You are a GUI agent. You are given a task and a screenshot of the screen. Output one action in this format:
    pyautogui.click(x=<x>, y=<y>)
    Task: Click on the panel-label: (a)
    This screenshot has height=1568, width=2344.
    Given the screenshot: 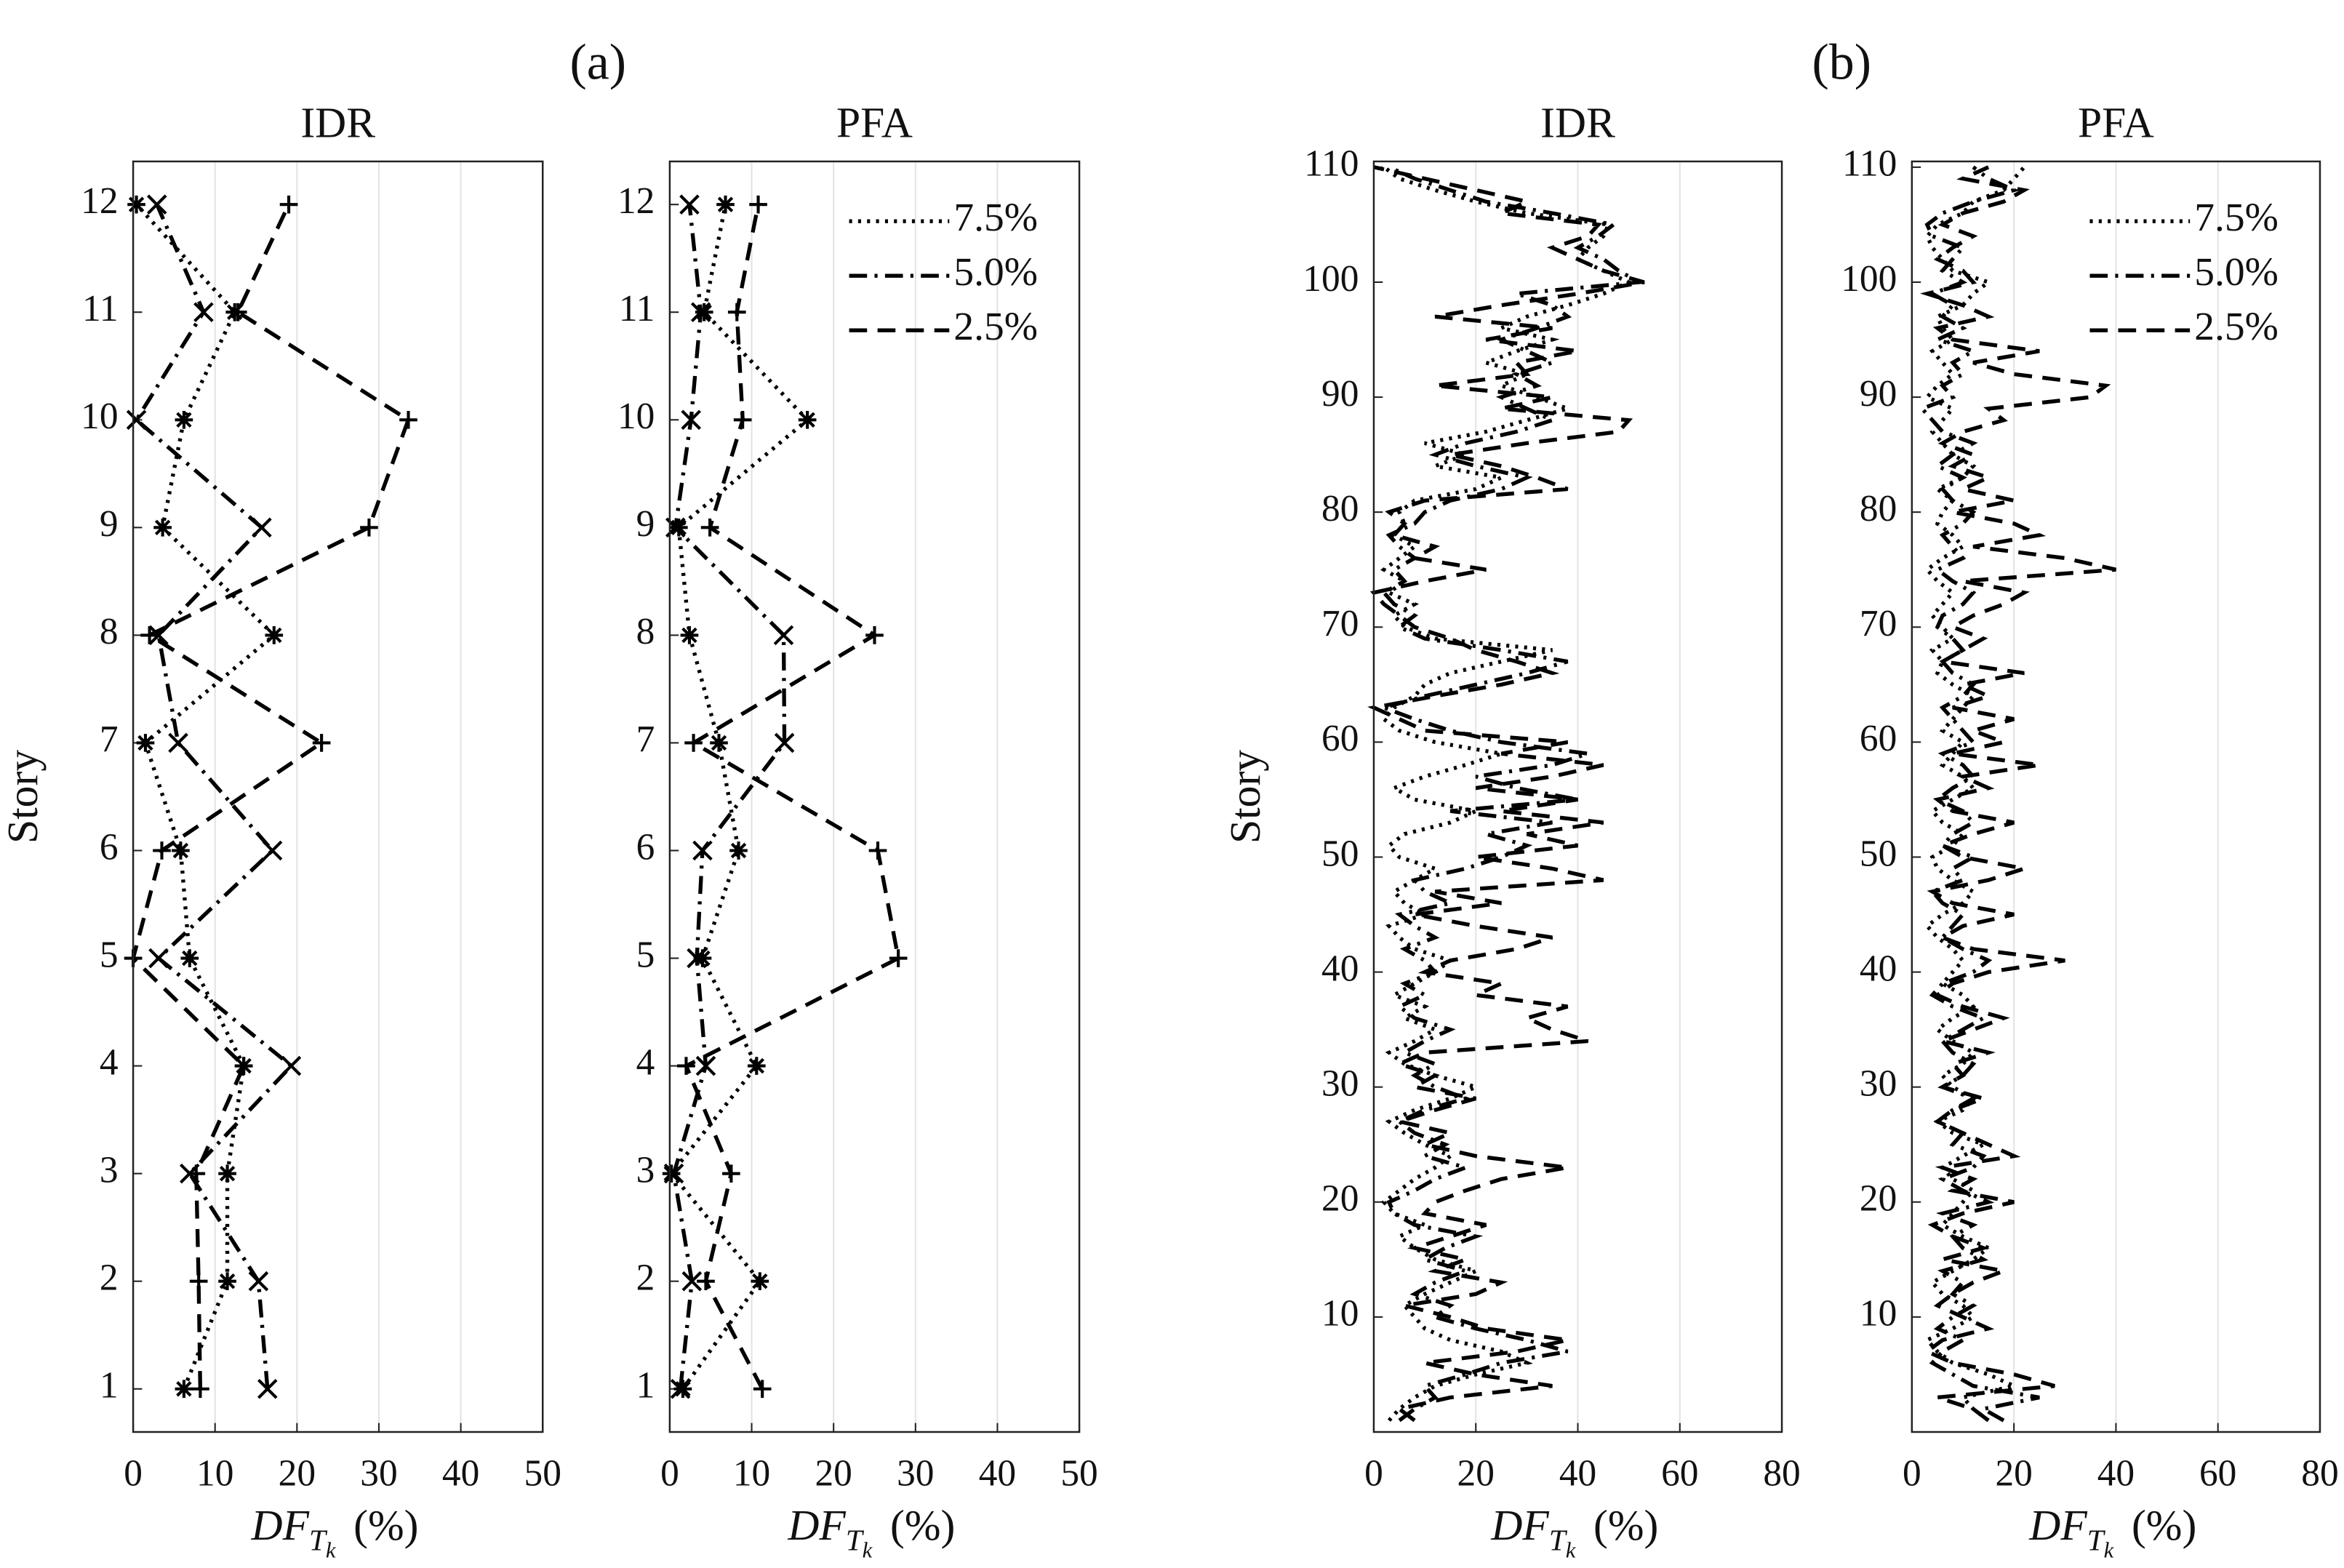 What is the action you would take?
    pyautogui.click(x=597, y=63)
    